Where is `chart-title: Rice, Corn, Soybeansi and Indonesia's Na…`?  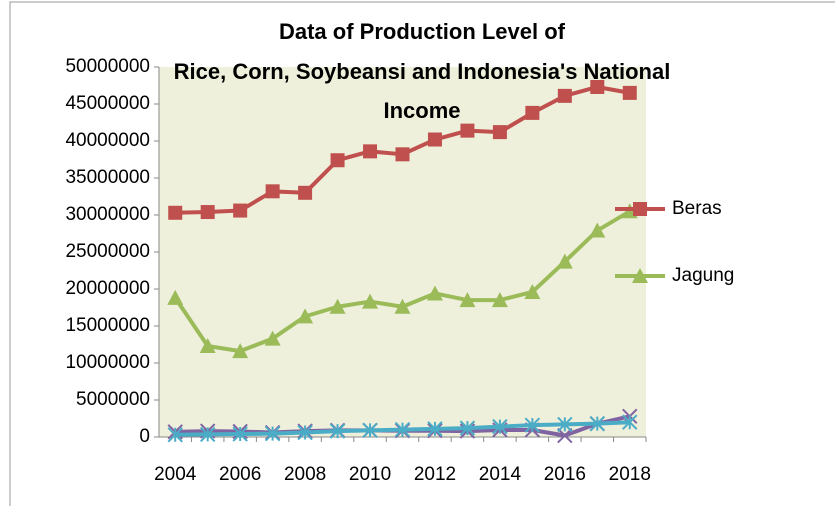
chart-title: Rice, Corn, Soybeansi and Indonesia's Na… is located at coordinates (422, 71).